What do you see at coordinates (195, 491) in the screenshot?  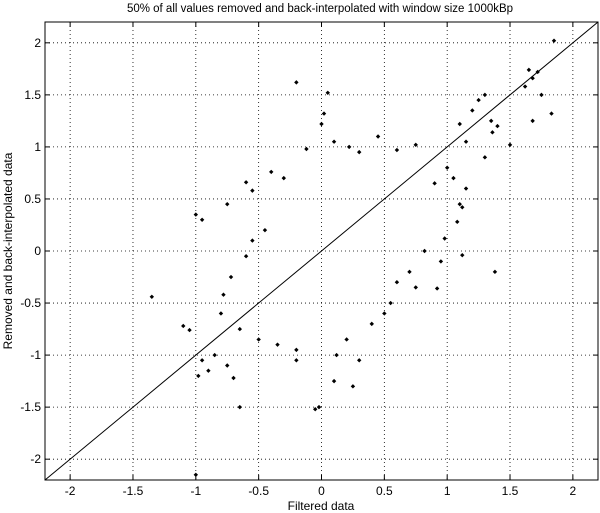 I see `x-tick-label: -1` at bounding box center [195, 491].